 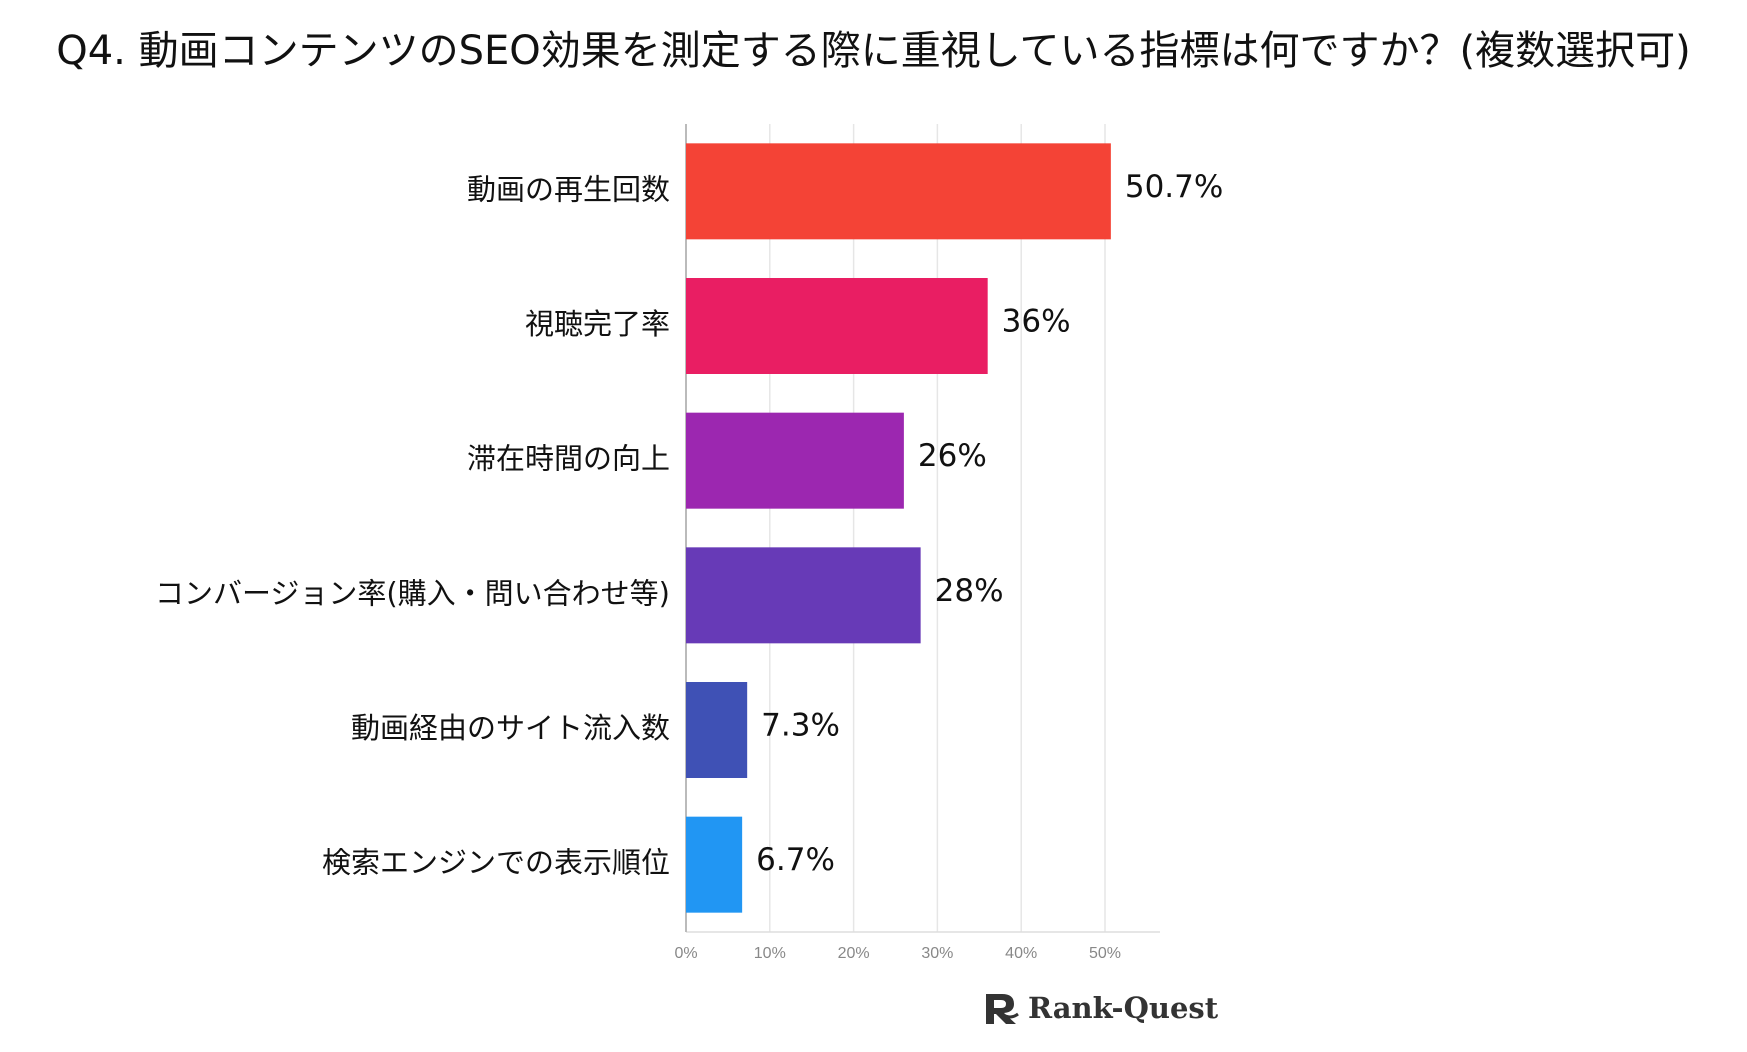 I want to click on category-label: コンバージョン率(購入・問い合わせ等), so click(x=412, y=593).